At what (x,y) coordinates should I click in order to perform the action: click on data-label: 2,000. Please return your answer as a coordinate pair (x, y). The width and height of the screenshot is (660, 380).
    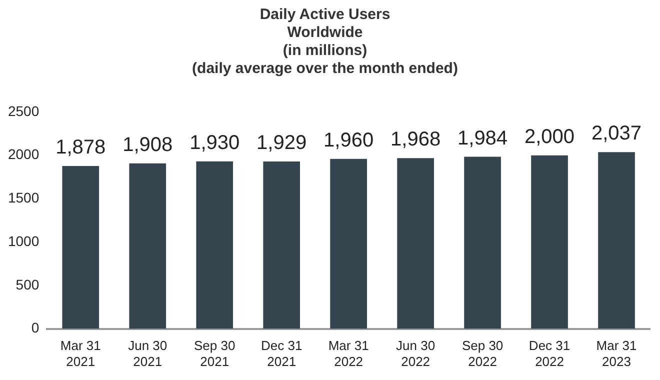
    Looking at the image, I should click on (549, 137).